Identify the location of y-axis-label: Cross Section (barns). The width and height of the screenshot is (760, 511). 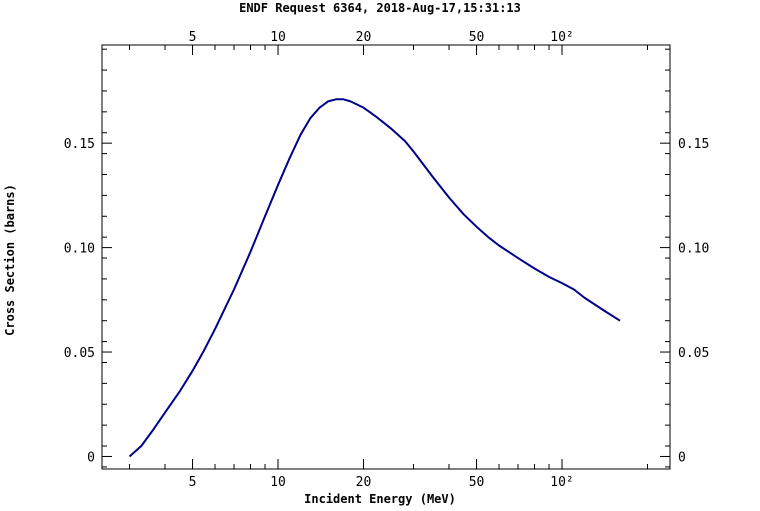
(10, 260).